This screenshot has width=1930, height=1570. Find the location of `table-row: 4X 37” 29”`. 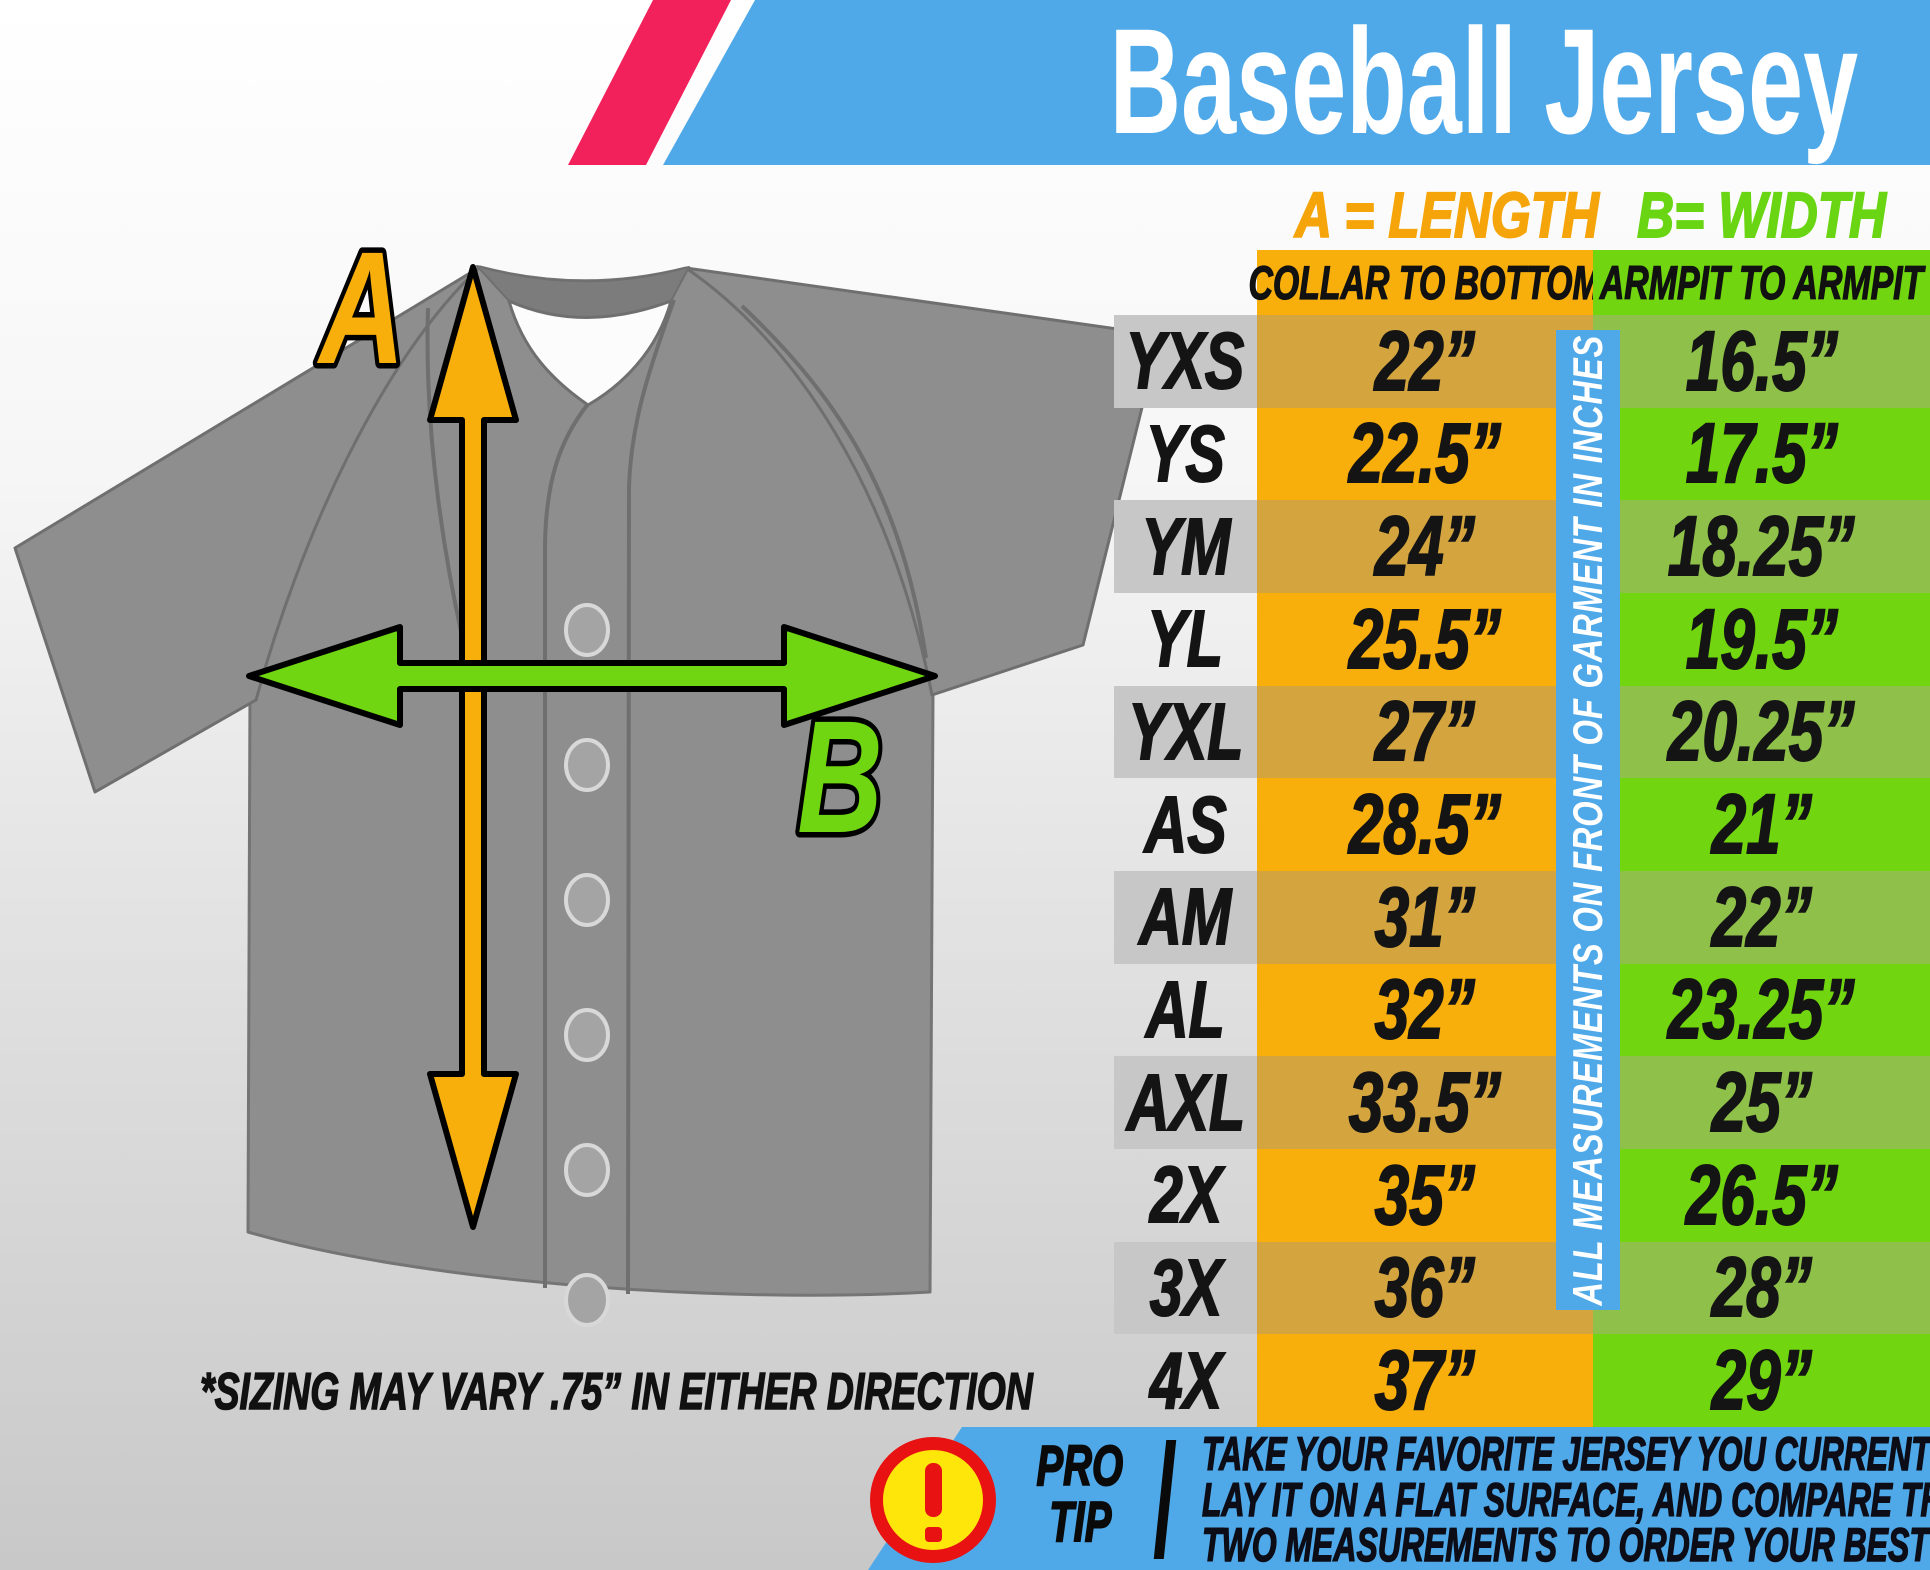

table-row: 4X 37” 29” is located at coordinates (1522, 1380).